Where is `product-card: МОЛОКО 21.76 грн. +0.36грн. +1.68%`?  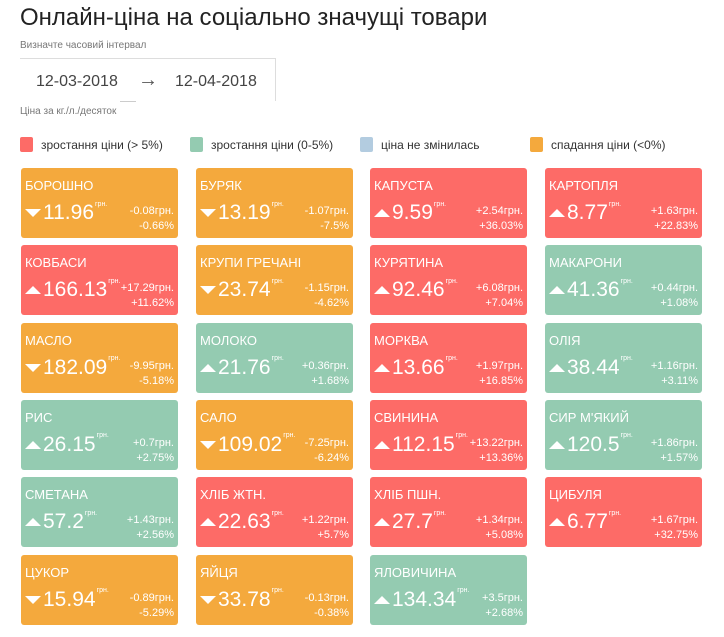 product-card: МОЛОКО 21.76 грн. +0.36грн. +1.68% is located at coordinates (274, 357).